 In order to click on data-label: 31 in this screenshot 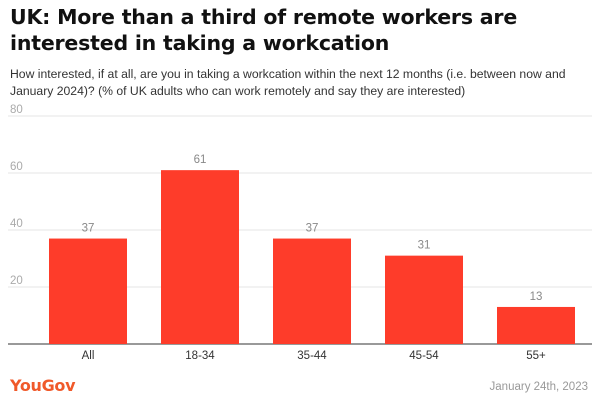, I will do `click(424, 246)`.